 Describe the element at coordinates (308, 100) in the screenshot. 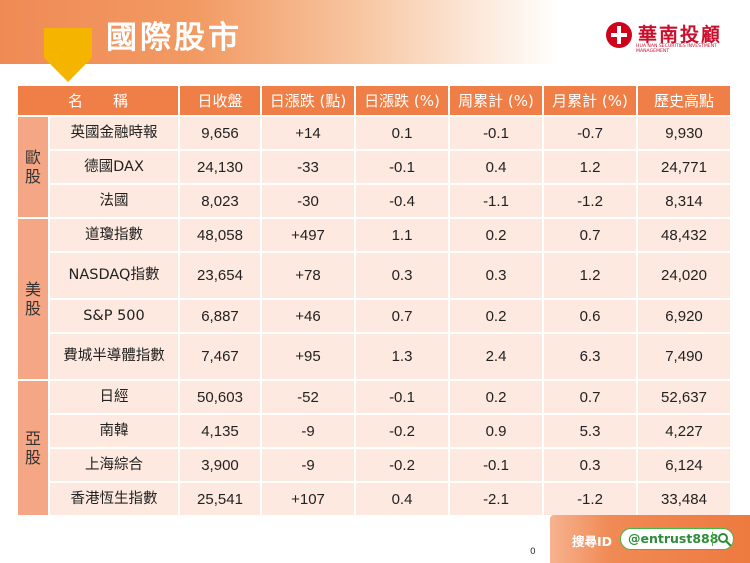

I see `header-change-points: 日漲跌 (點)` at that location.